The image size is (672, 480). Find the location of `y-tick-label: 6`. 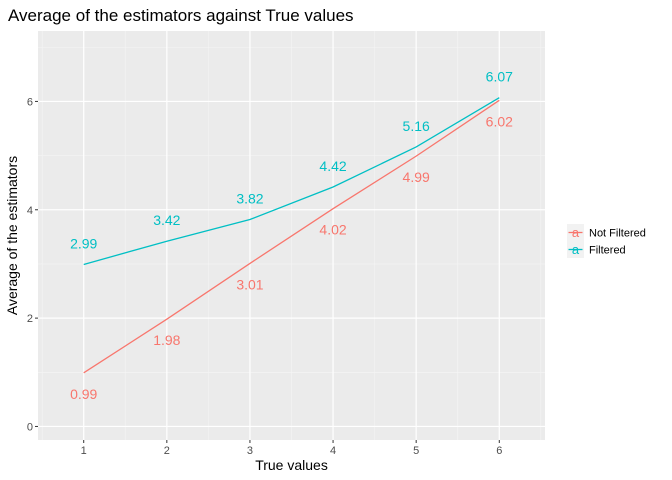

y-tick-label: 6 is located at coordinates (30, 102).